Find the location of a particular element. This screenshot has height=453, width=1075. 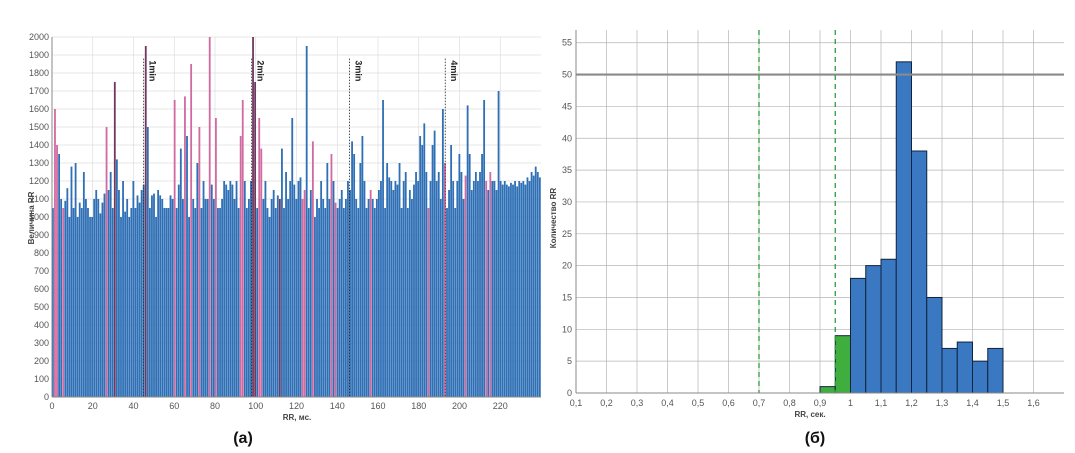

caption-right: (б) is located at coordinates (815, 438).